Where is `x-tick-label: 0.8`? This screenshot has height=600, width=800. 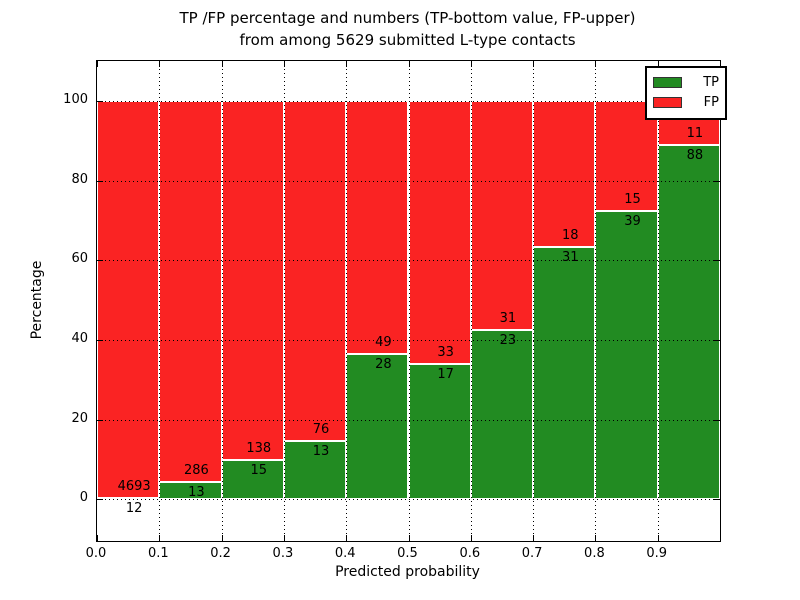
x-tick-label: 0.8 is located at coordinates (594, 553).